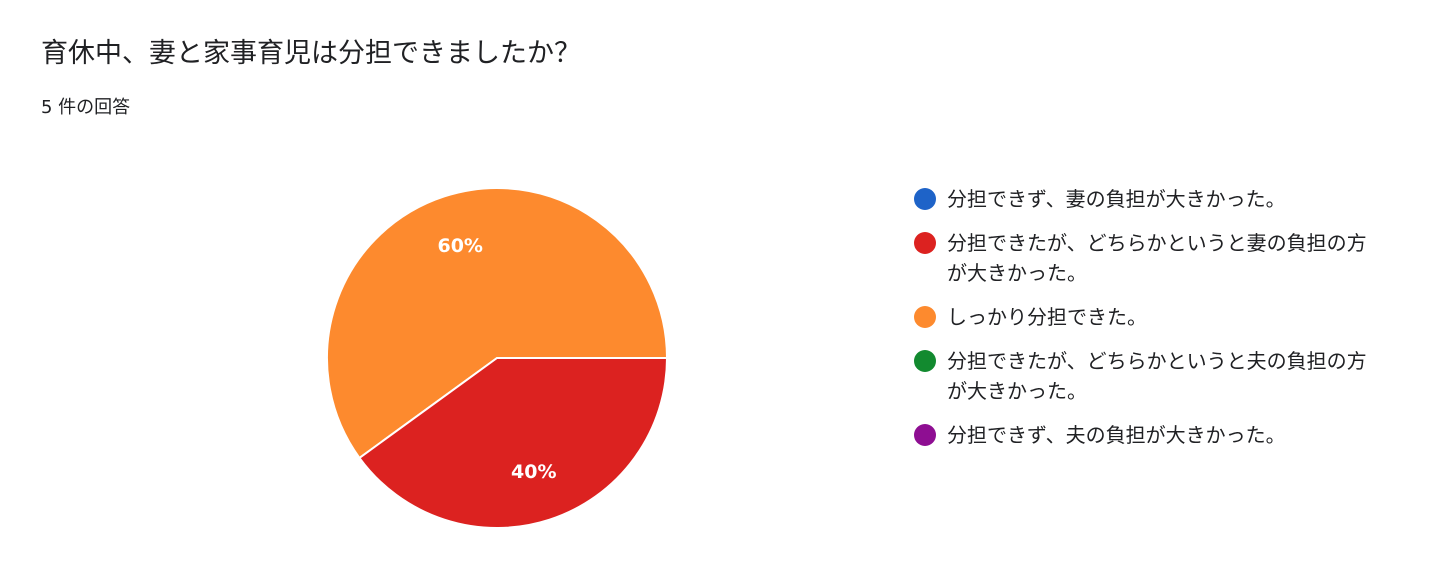 This screenshot has height=588, width=1440. I want to click on pie-slices, so click(497, 358).